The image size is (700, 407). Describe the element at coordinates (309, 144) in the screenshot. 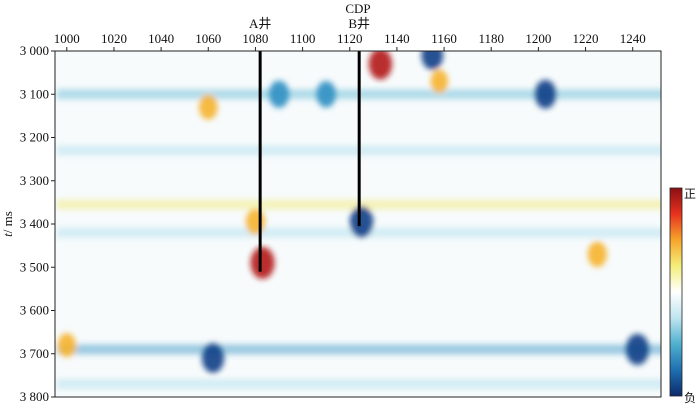

I see `wells: A井 B井` at that location.